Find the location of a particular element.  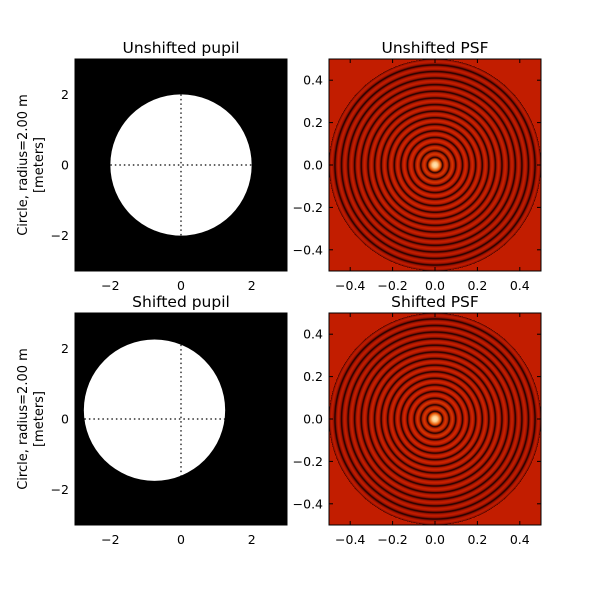

panel-title: Shifted pupil is located at coordinates (181, 302).